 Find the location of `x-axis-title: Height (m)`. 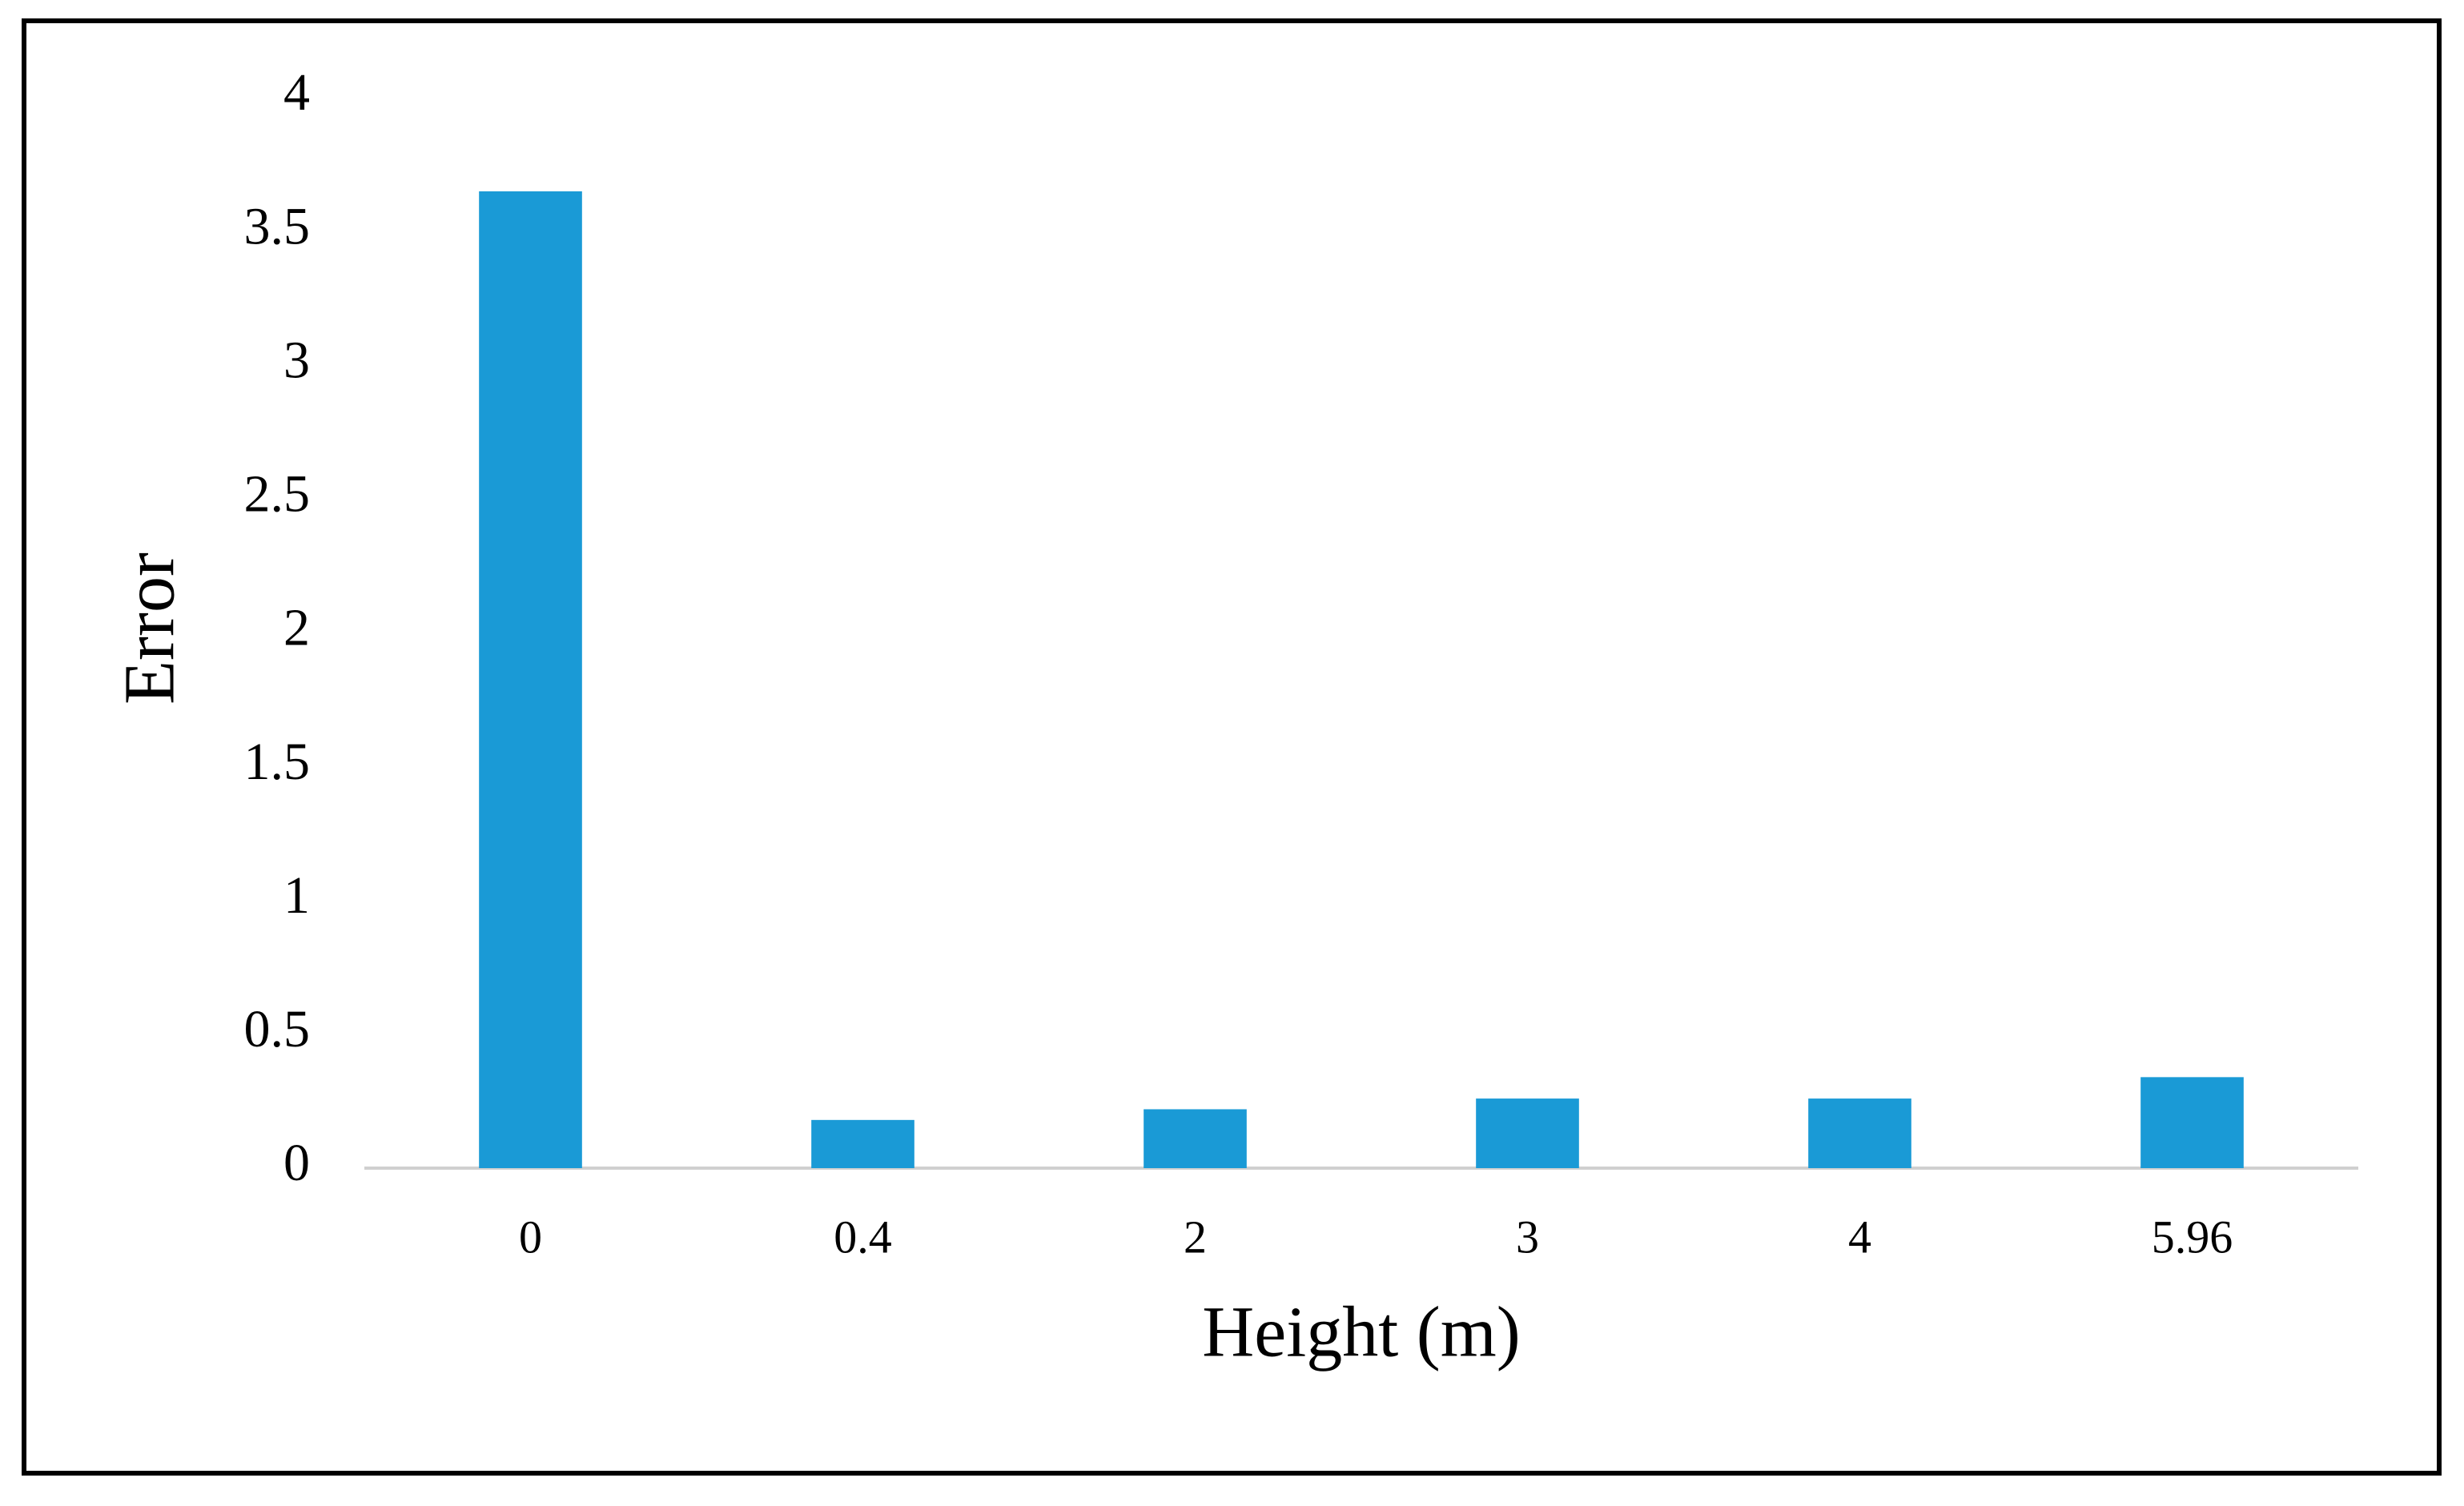

x-axis-title: Height (m) is located at coordinates (1361, 1332).